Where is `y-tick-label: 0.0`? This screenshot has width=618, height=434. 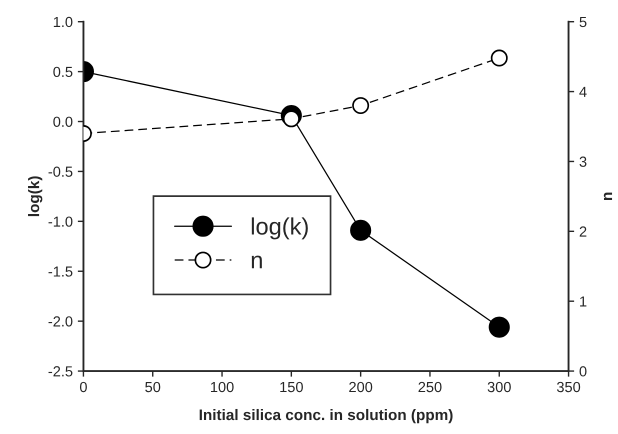
y-tick-label: 0.0 is located at coordinates (62, 121).